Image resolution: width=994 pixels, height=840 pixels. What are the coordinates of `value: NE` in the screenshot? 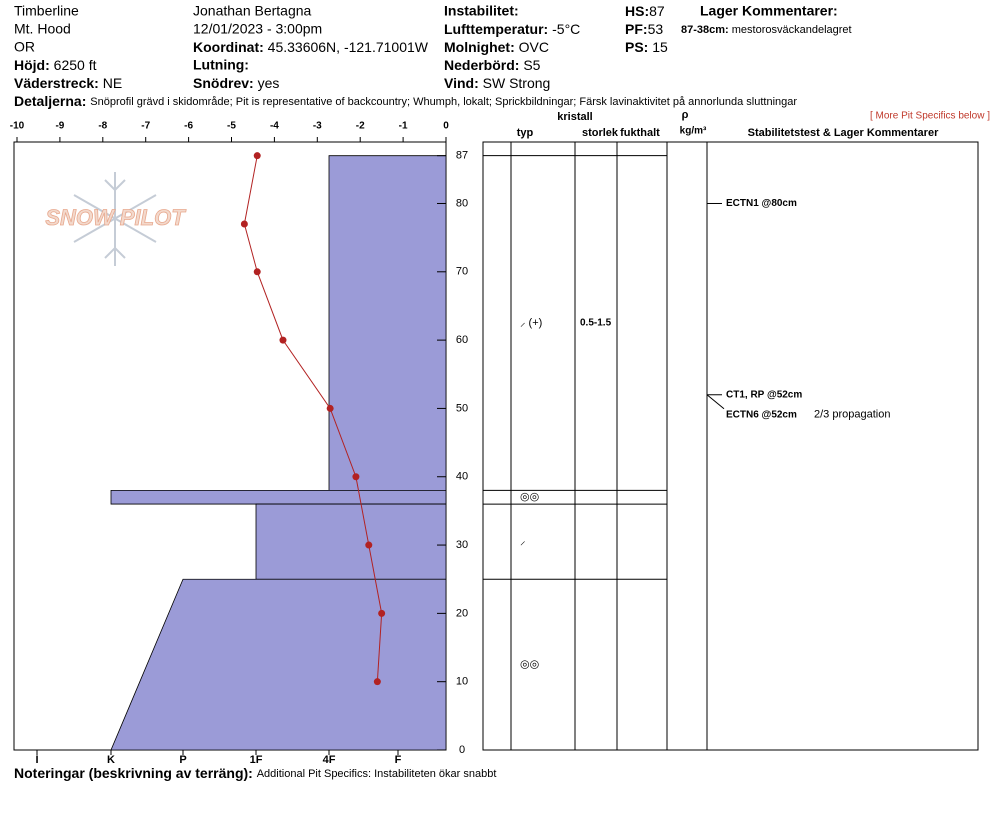 It's located at (112, 83).